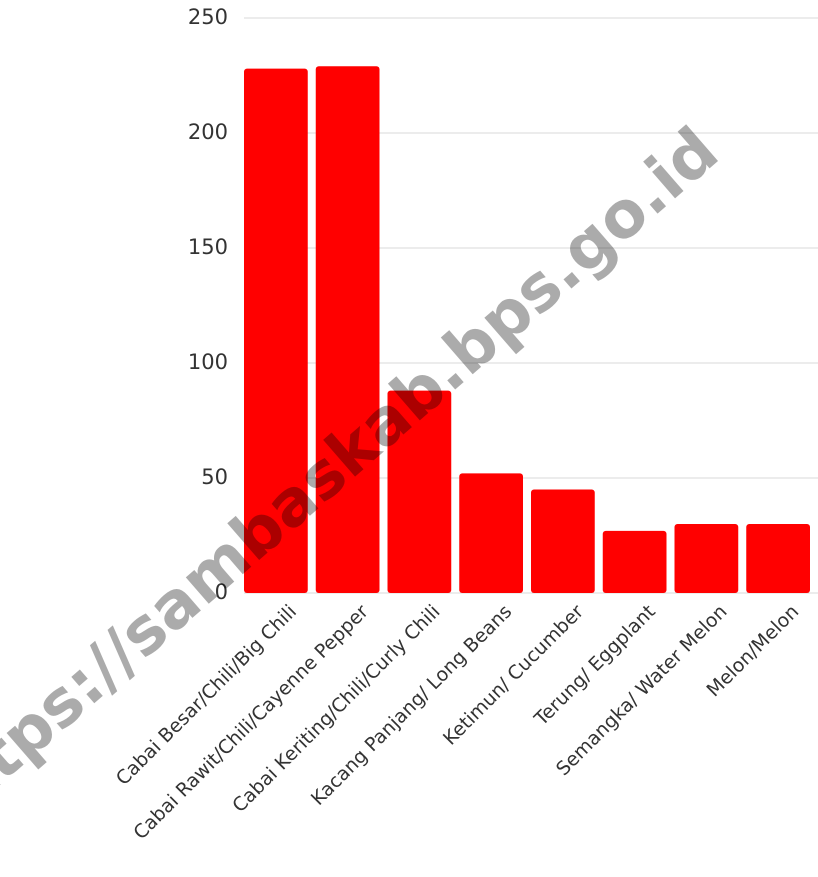 The height and width of the screenshot is (877, 818). Describe the element at coordinates (221, 592) in the screenshot. I see `y-tick-label: 0` at that location.